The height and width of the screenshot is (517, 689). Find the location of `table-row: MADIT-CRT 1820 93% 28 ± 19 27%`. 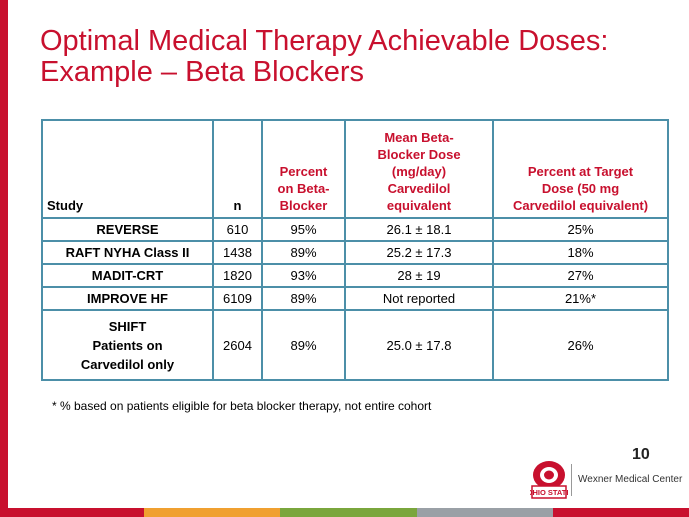

table-row: MADIT-CRT 1820 93% 28 ± 19 27% is located at coordinates (355, 275).